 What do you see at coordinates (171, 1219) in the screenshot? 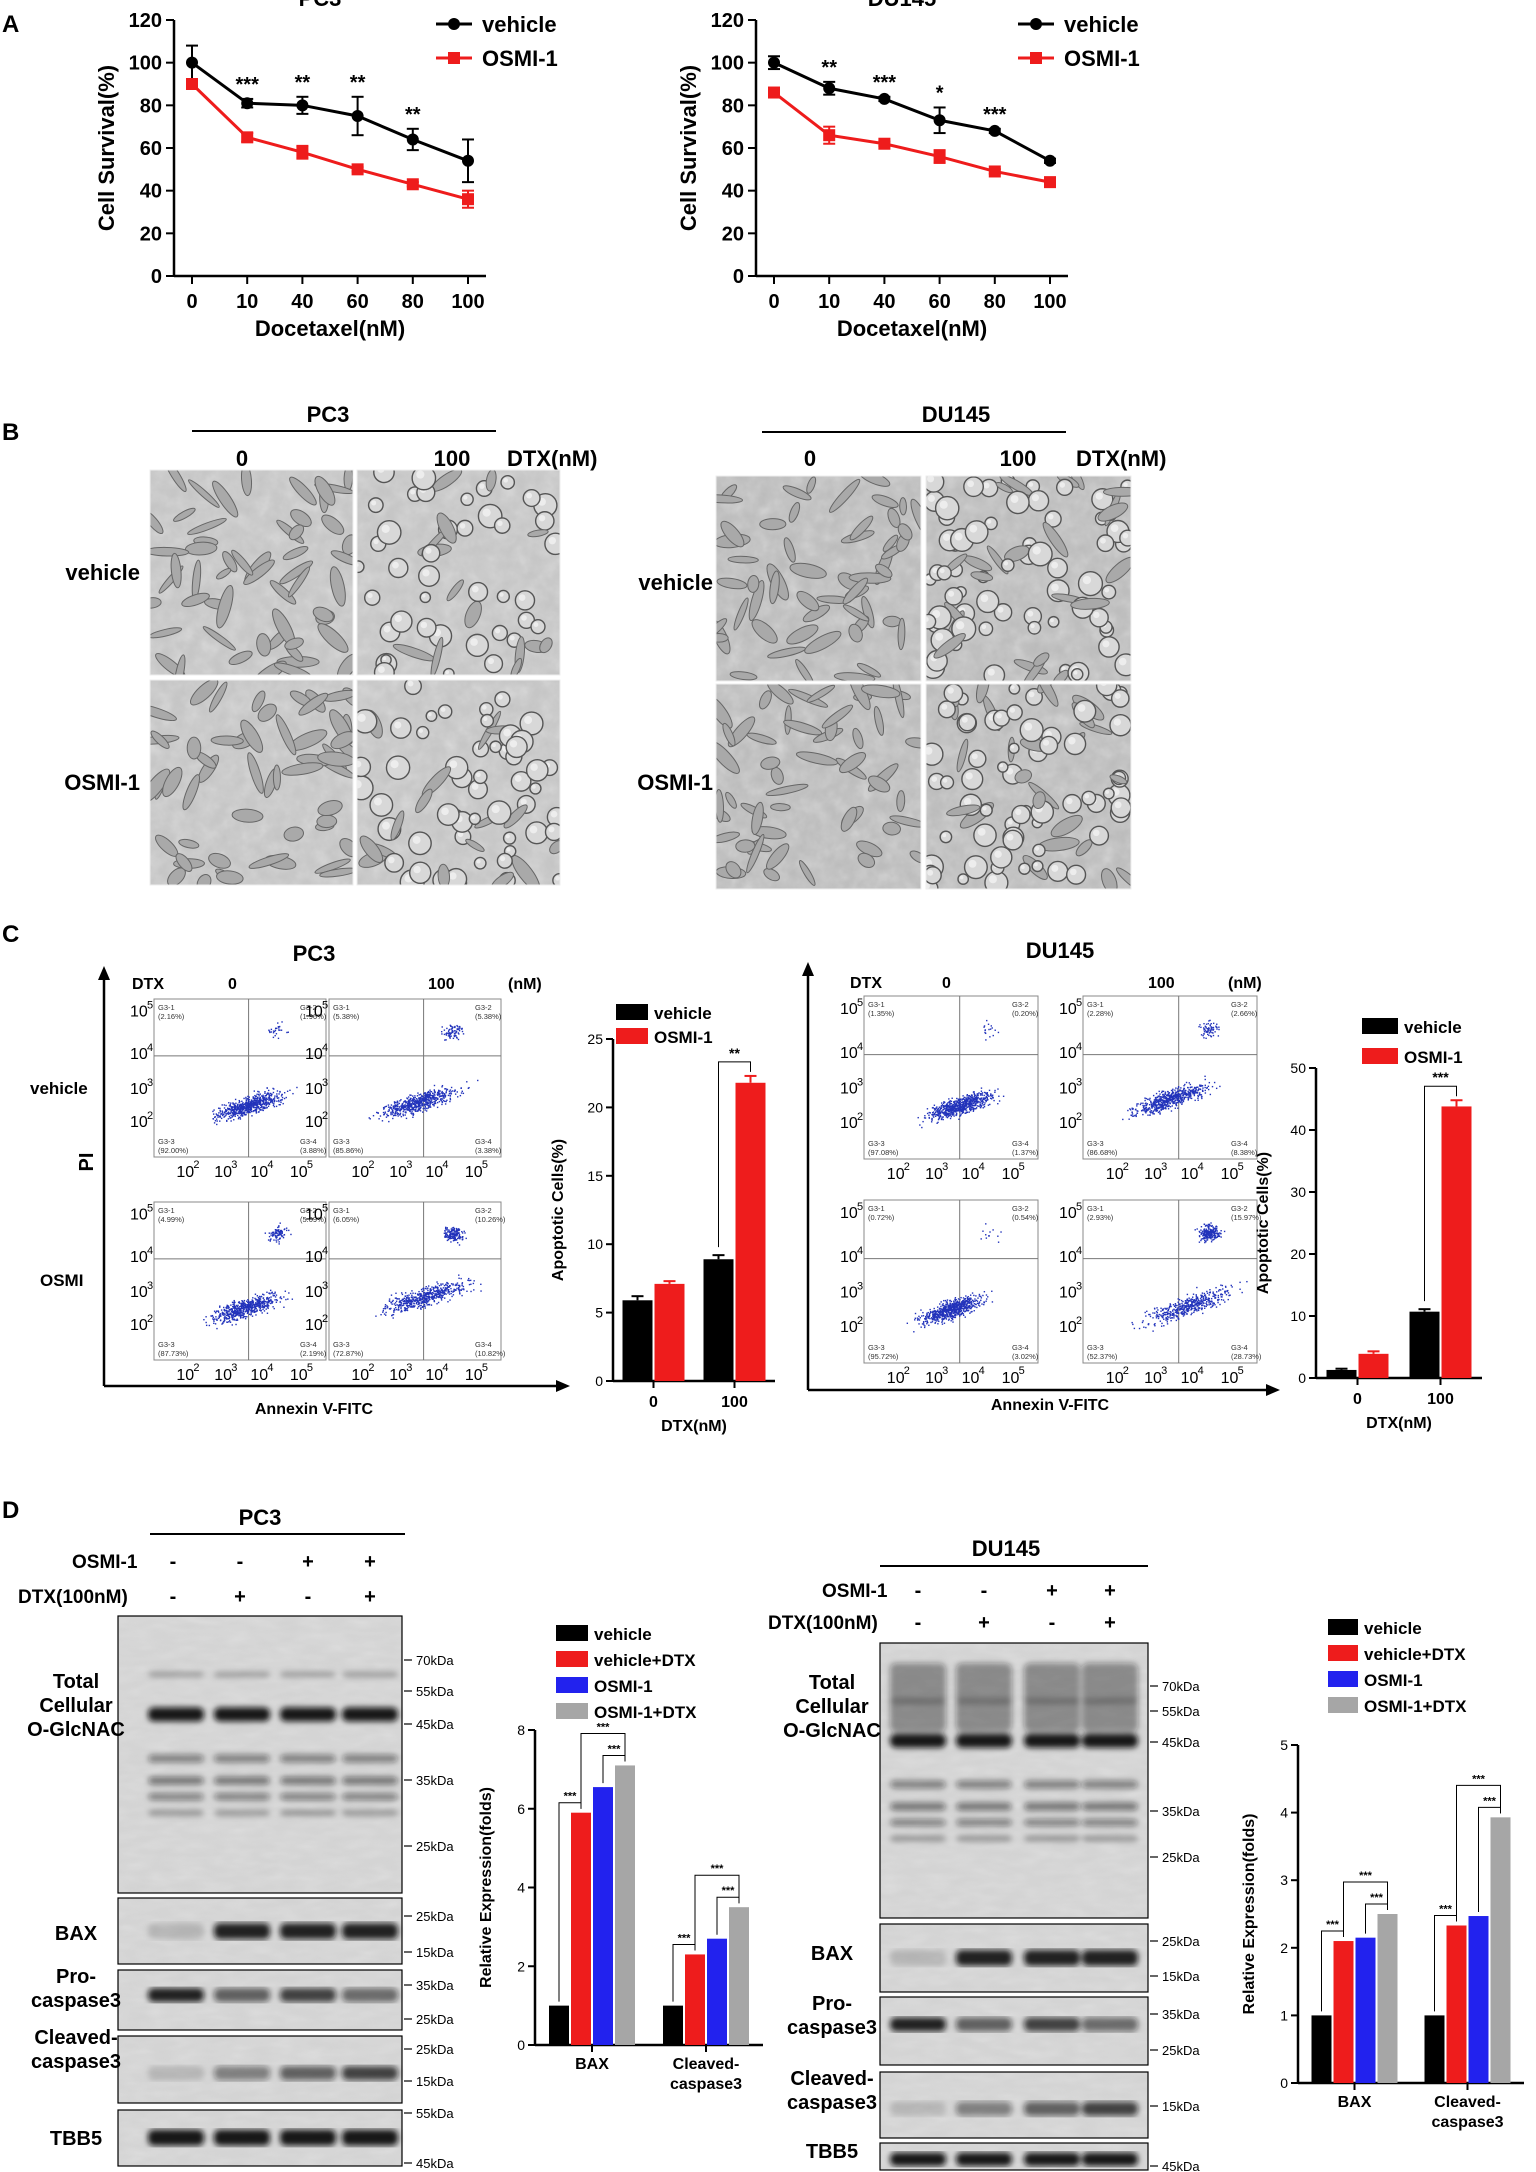
I see `quadrant-q1-value: (4.99%)` at bounding box center [171, 1219].